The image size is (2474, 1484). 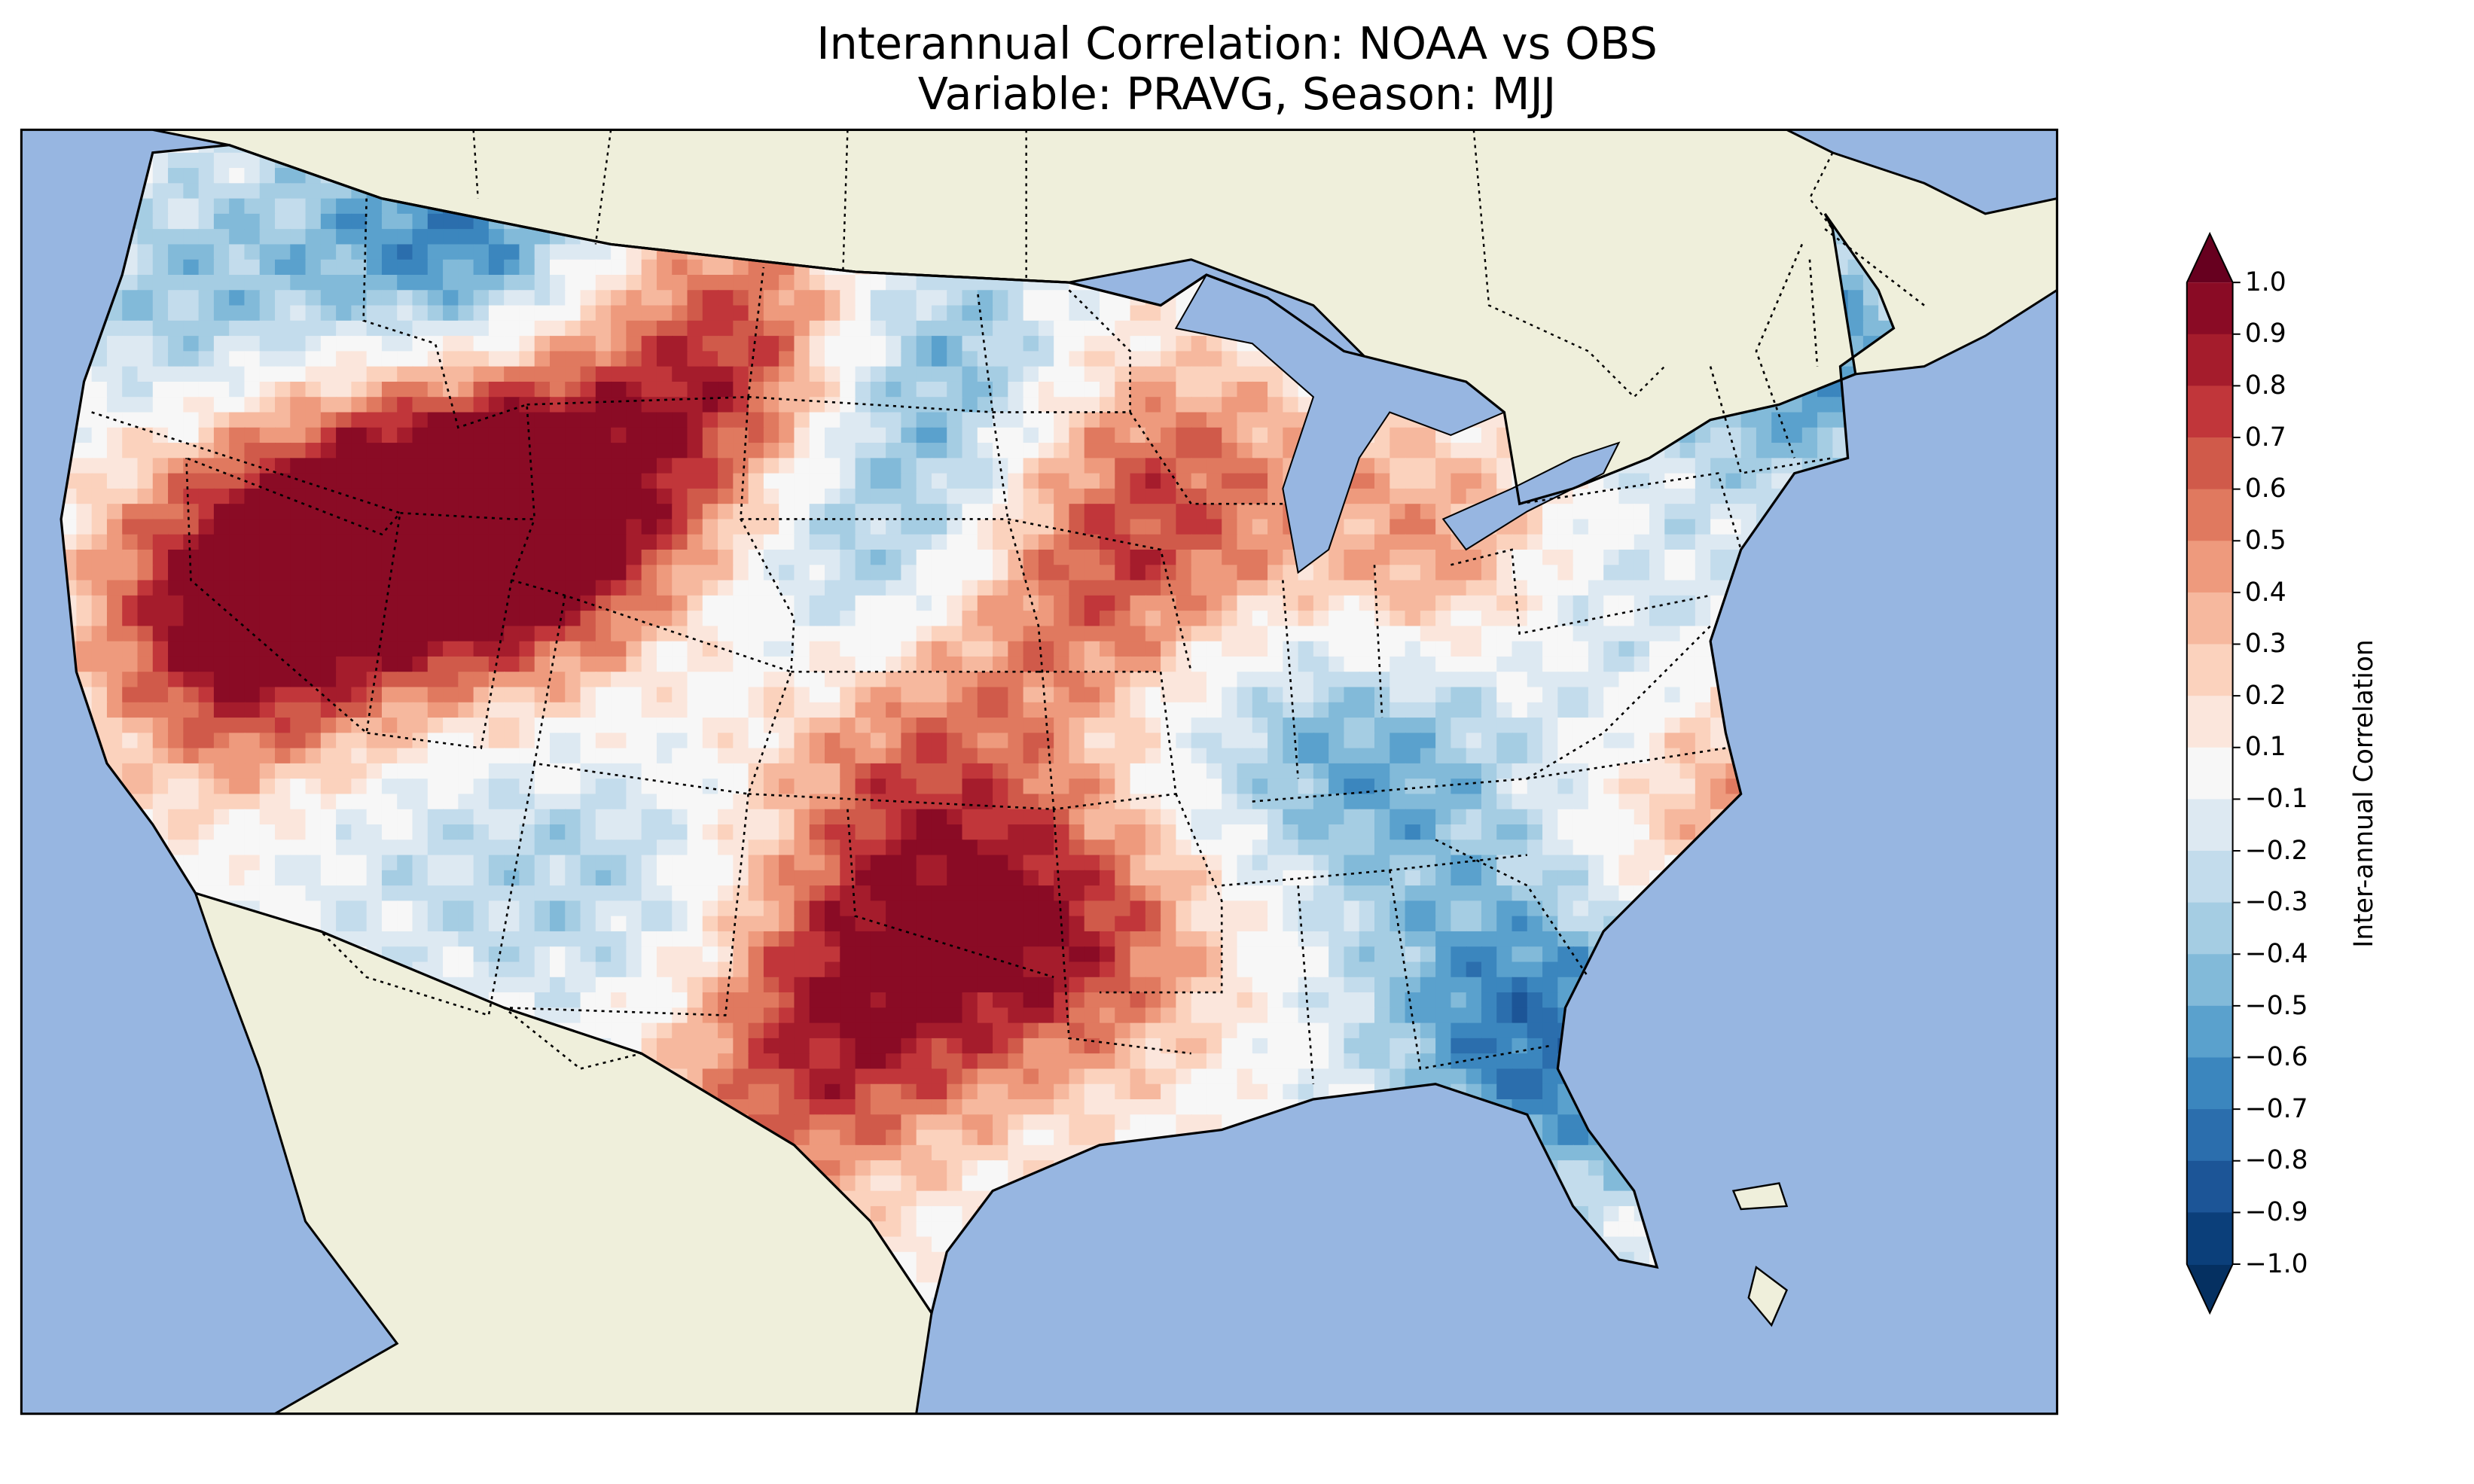 What do you see at coordinates (2209, 1288) in the screenshot?
I see `colorbar-extend-min` at bounding box center [2209, 1288].